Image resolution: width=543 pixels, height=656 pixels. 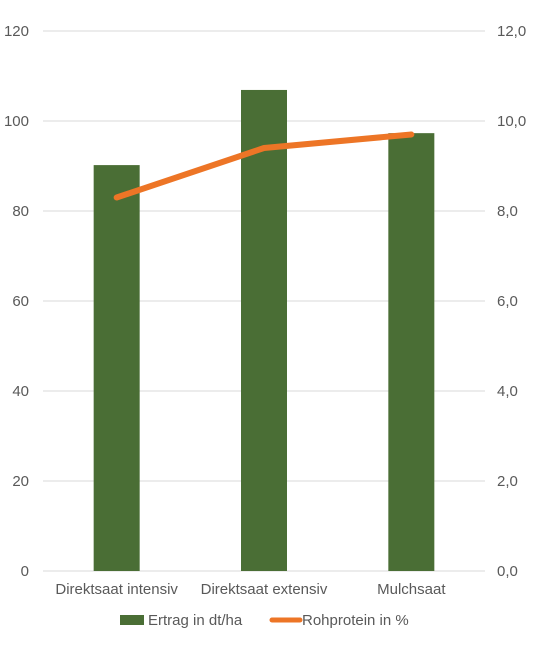 I want to click on legend-swatch-bar, so click(x=132, y=620).